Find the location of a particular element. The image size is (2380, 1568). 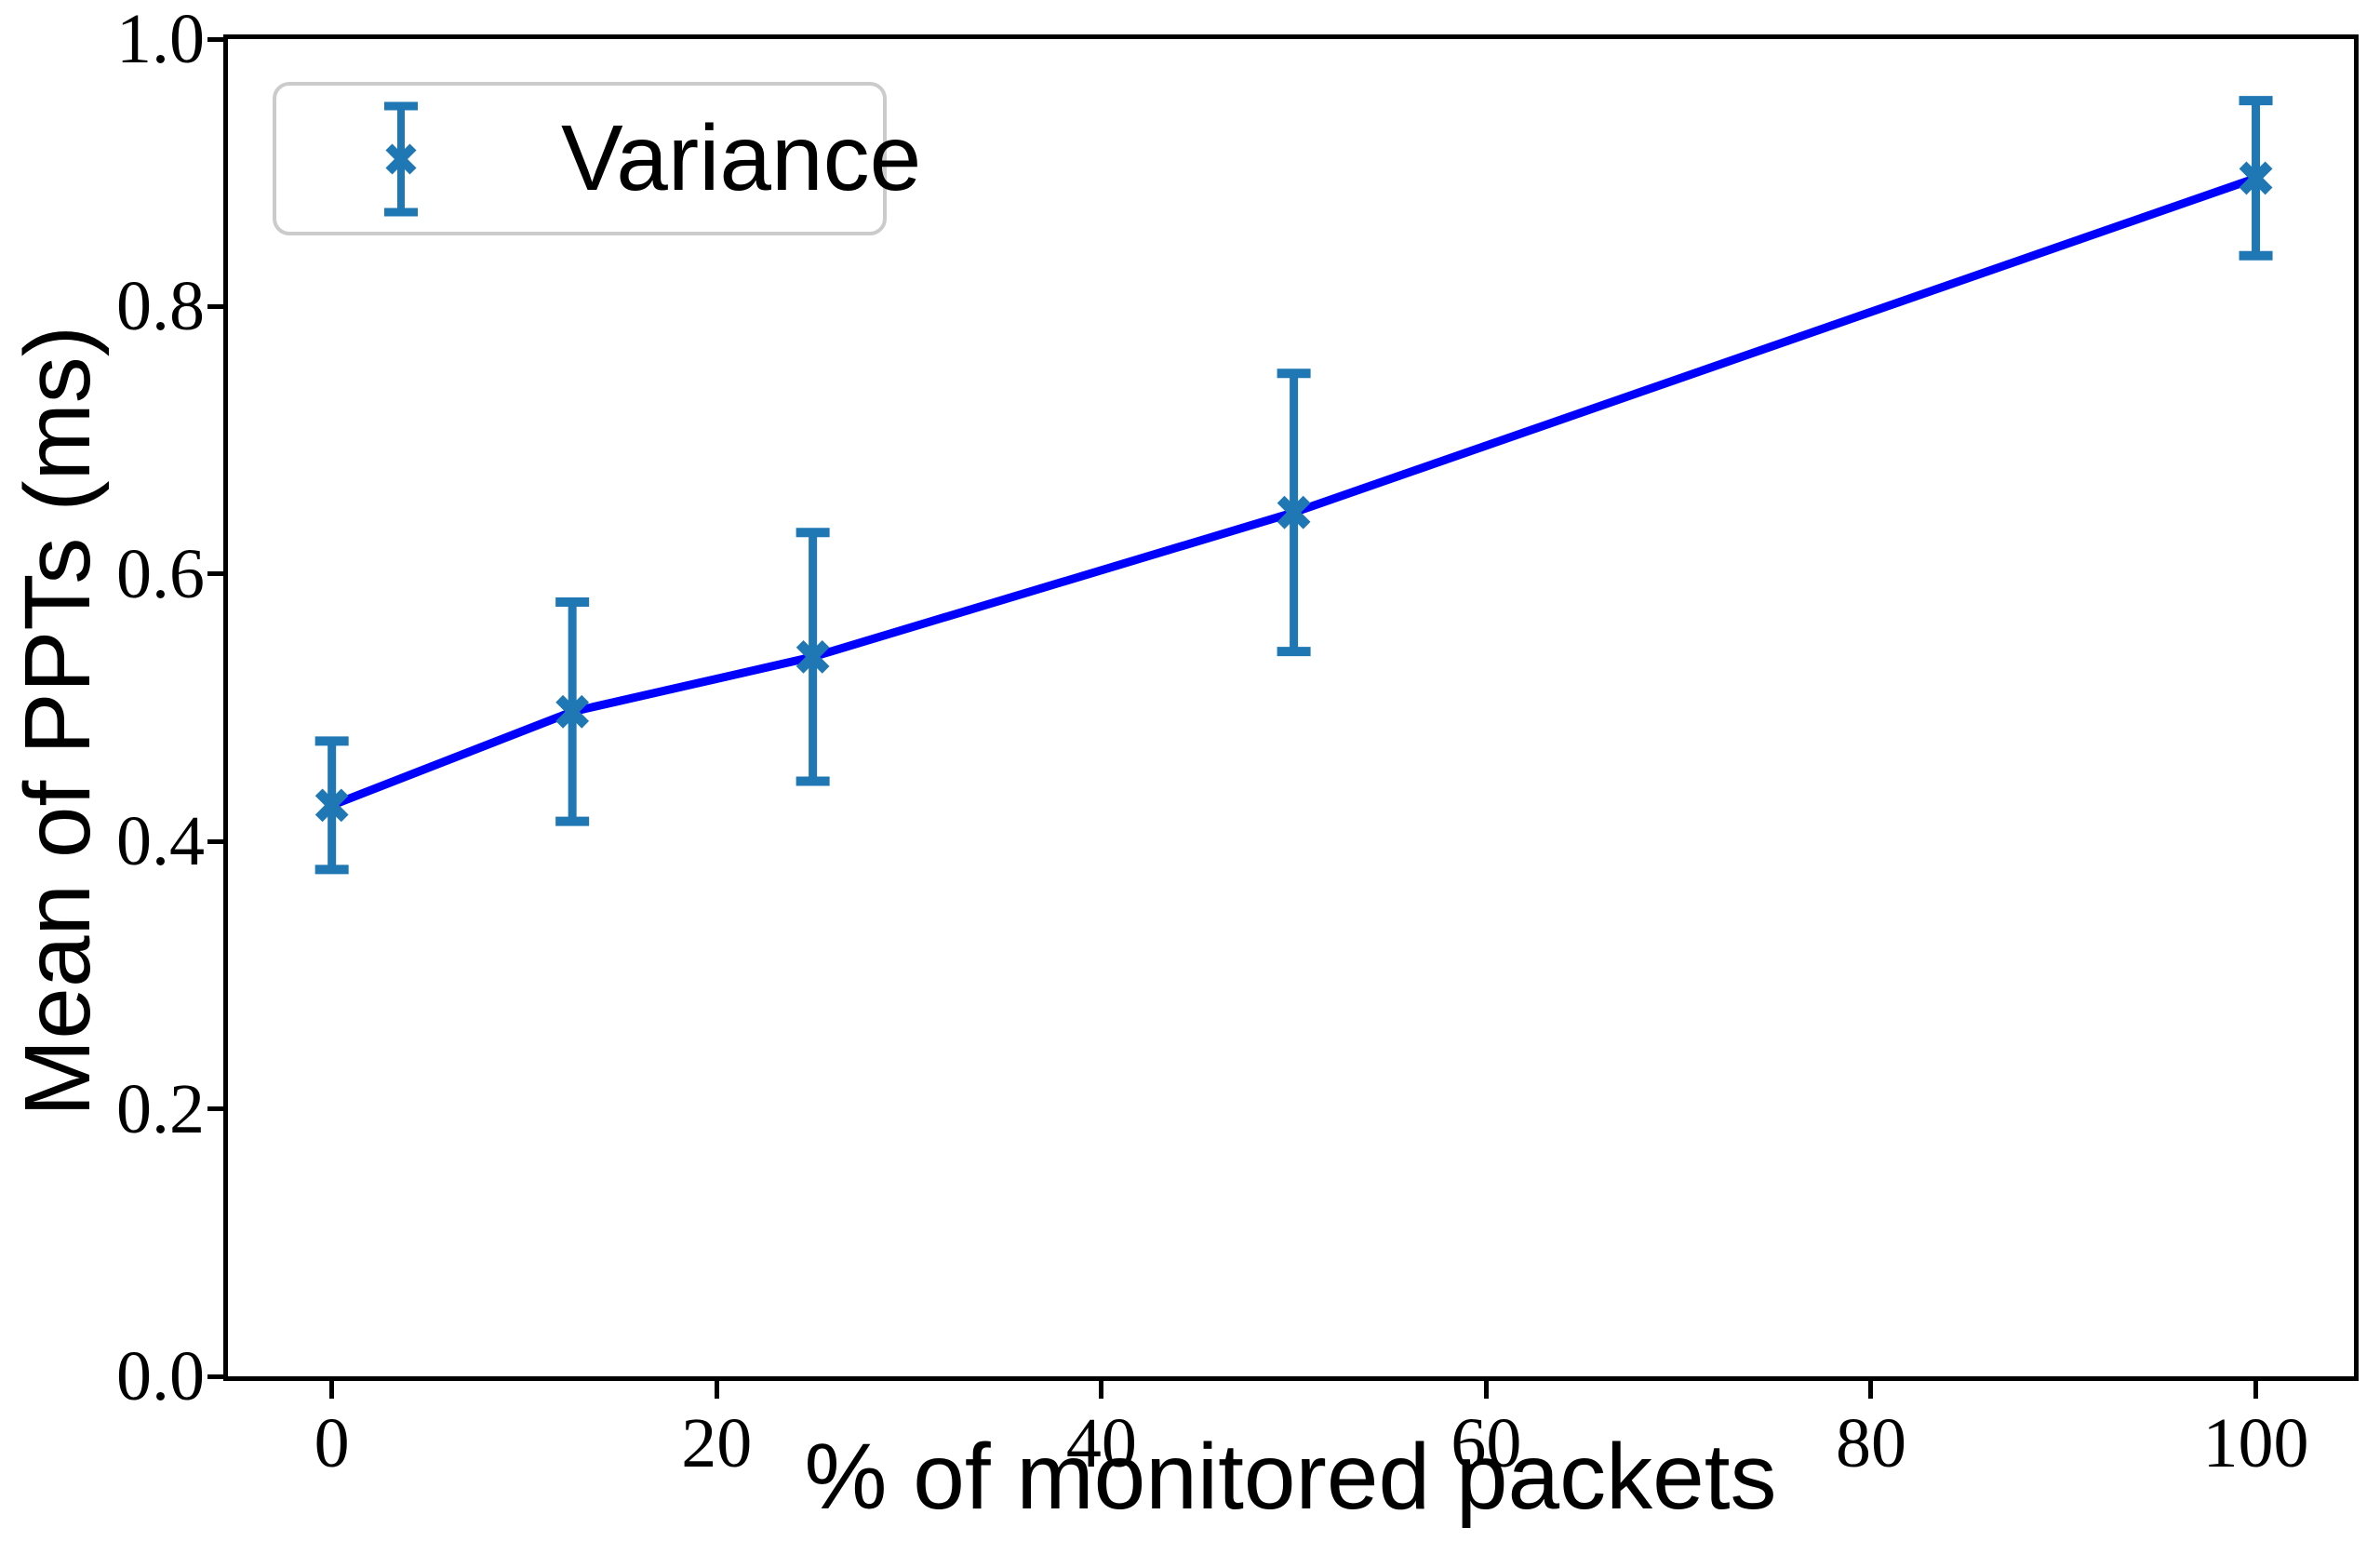

y-tick-label: 0.0 is located at coordinates (160, 1376).